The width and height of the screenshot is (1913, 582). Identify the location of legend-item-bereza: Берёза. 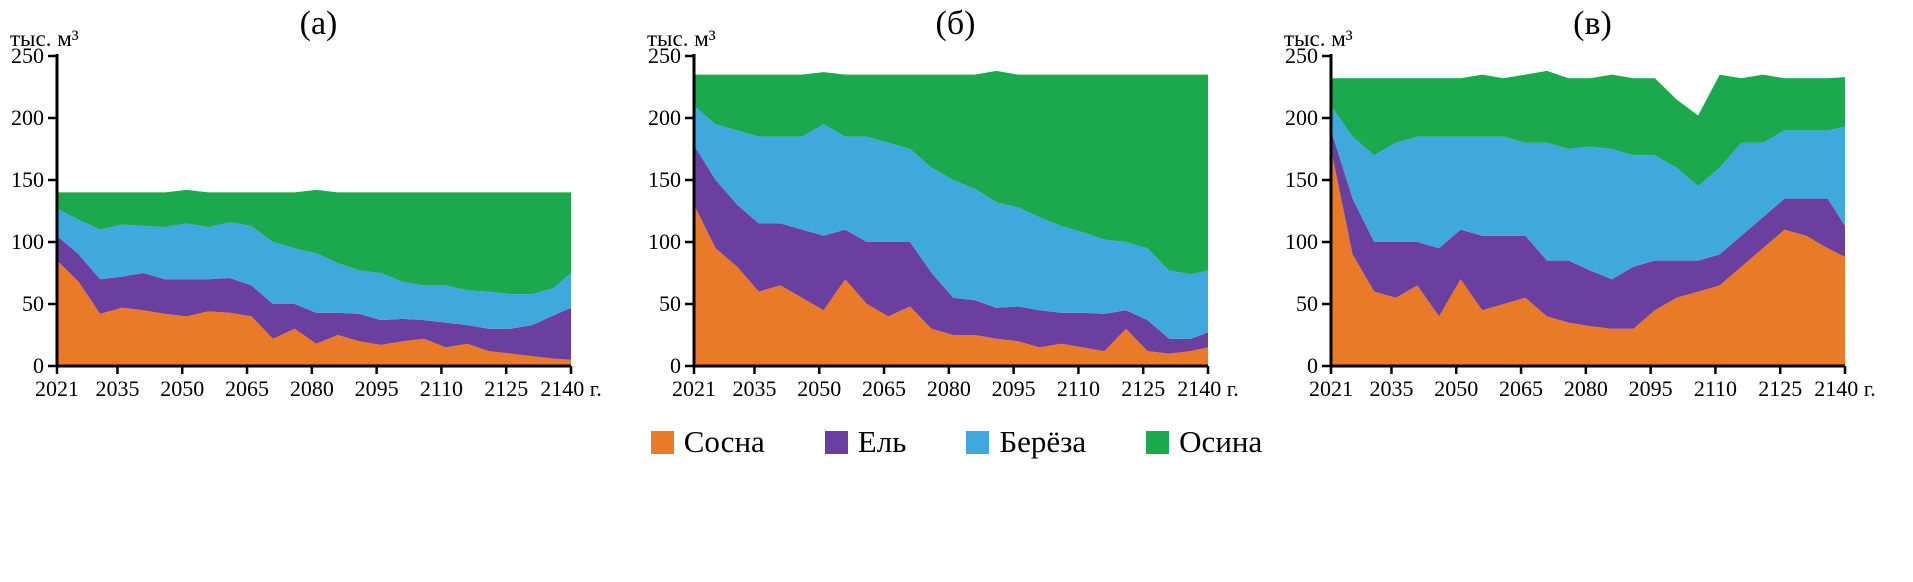
(1026, 442).